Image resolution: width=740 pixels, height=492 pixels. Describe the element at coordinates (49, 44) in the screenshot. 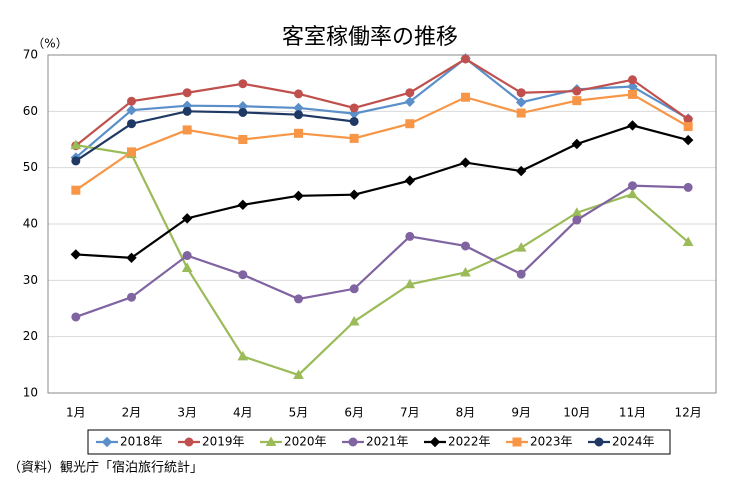

I see `y-unit: （%）` at that location.